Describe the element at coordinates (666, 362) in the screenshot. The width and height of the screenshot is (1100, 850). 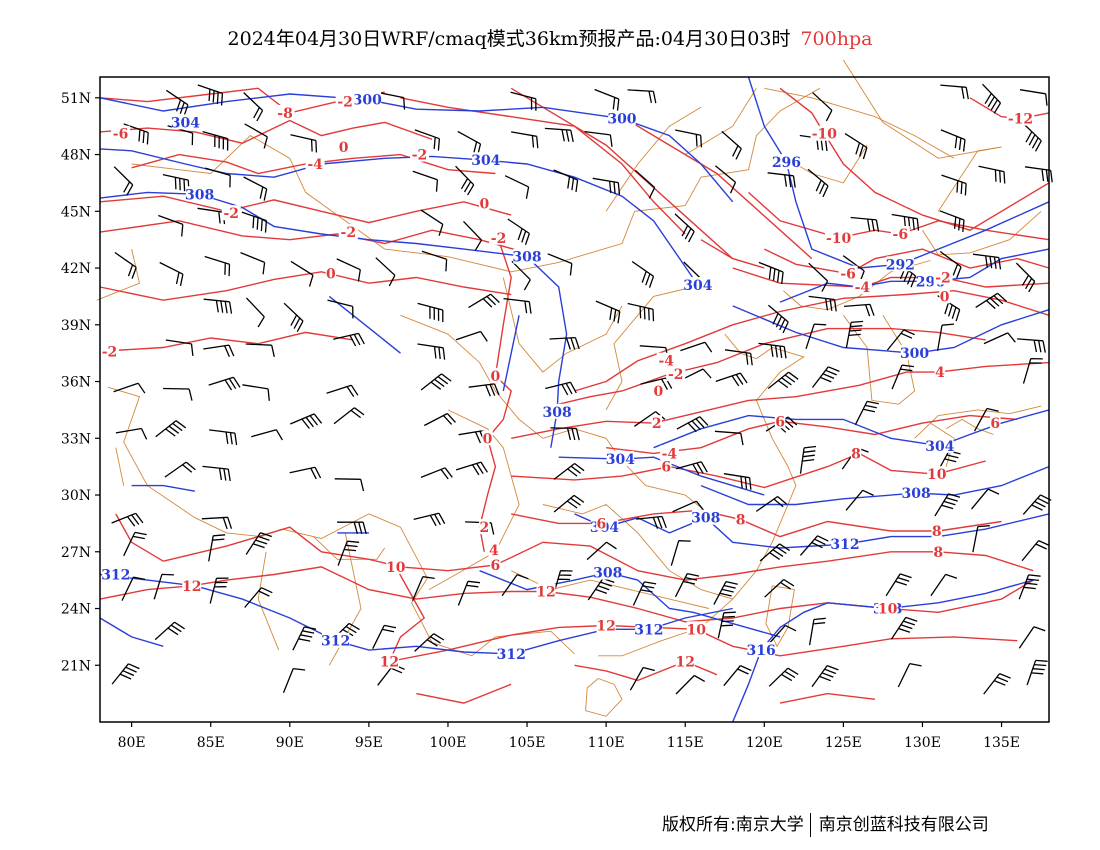
I see `temperature-contour-label: -4` at that location.